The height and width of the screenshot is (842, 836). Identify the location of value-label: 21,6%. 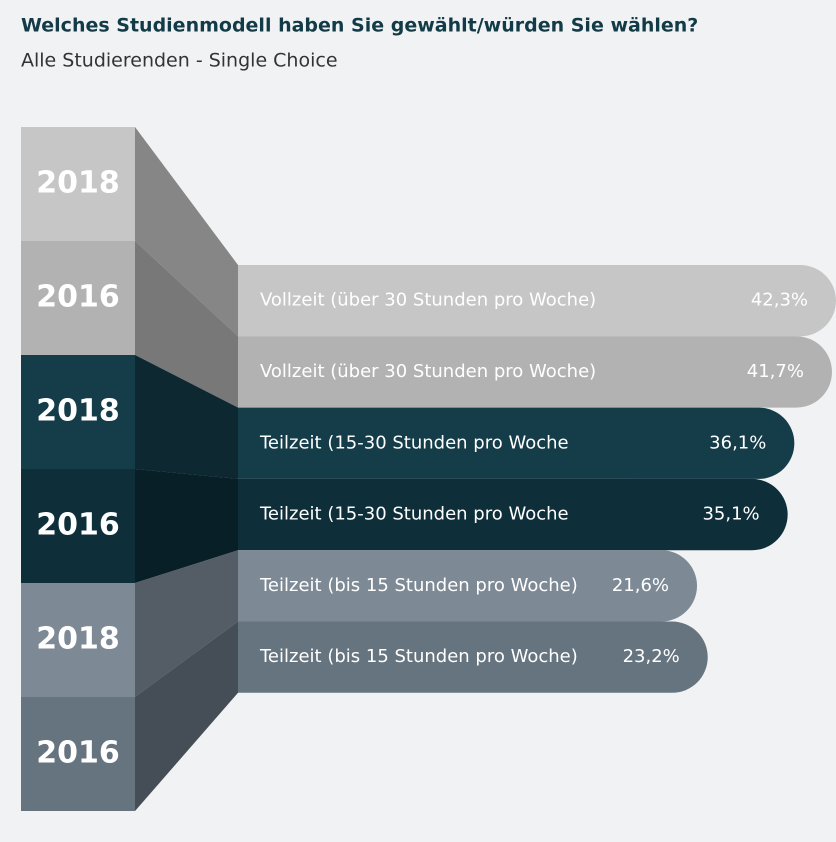
(640, 585).